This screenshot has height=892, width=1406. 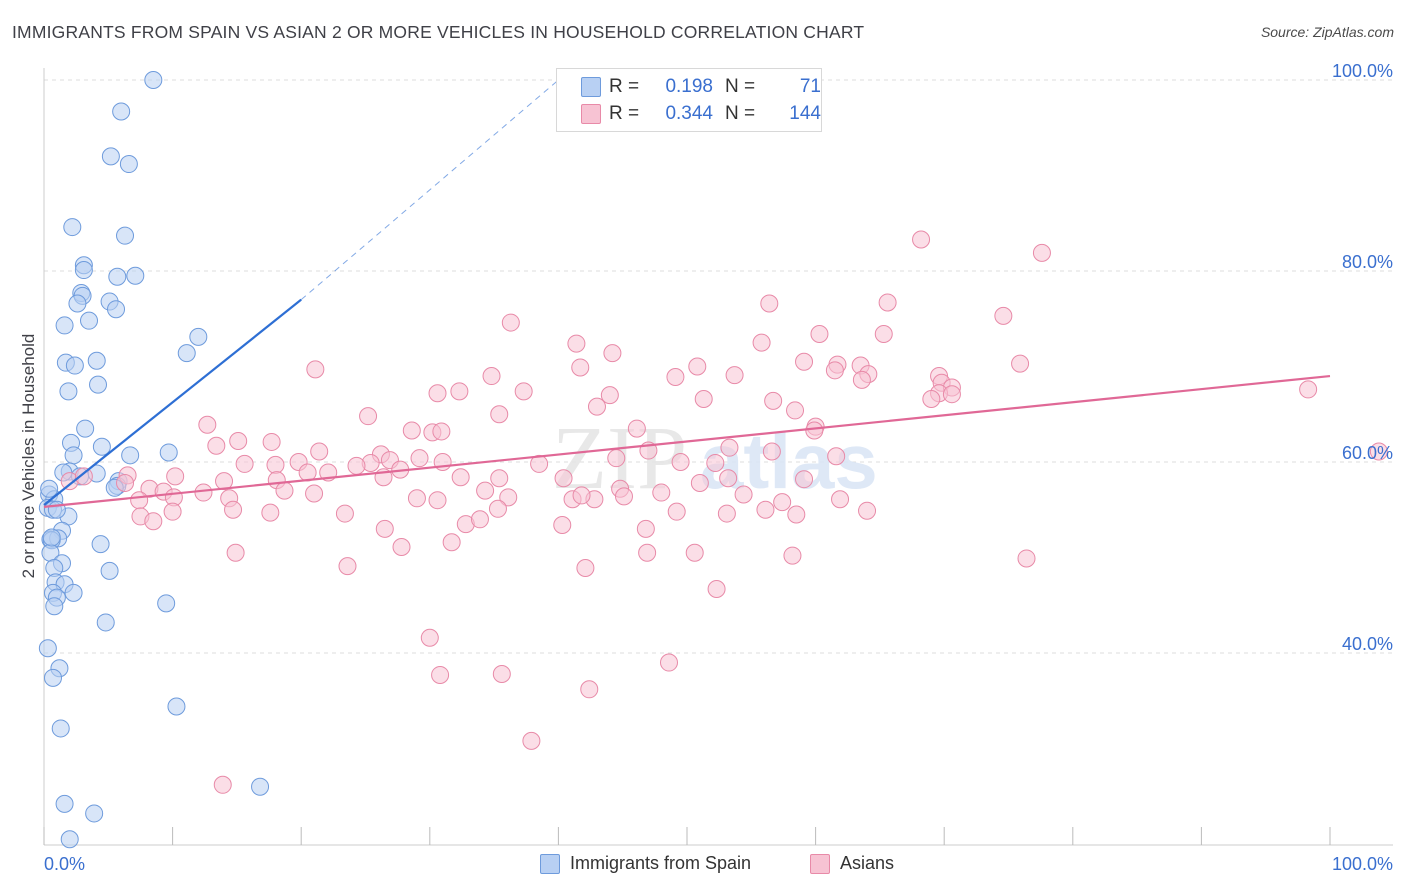 What do you see at coordinates (28, 456) in the screenshot?
I see `y-axis-title: 2 or more Vehicles in Household` at bounding box center [28, 456].